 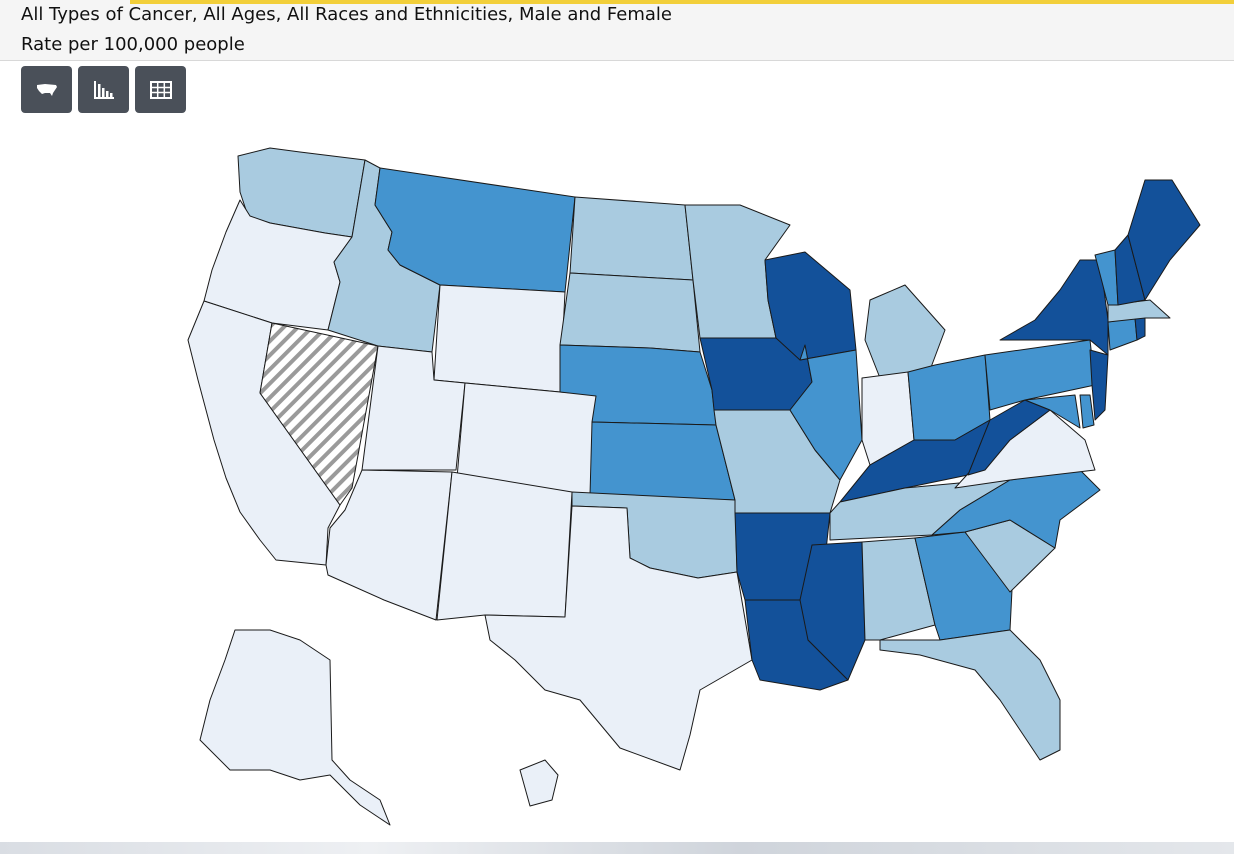 I want to click on state-tx, so click(x=618, y=638).